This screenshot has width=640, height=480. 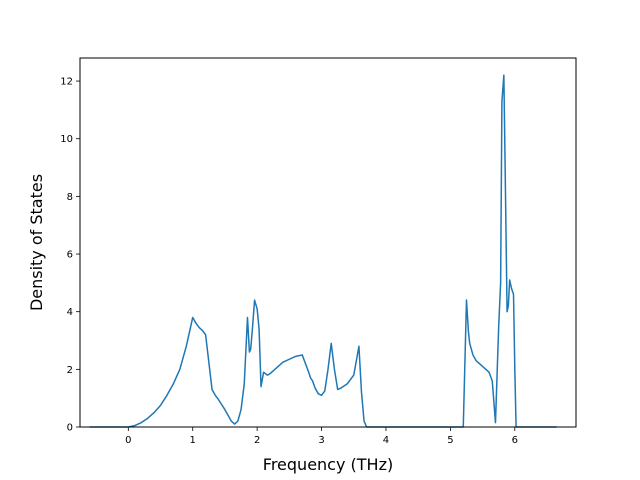 What do you see at coordinates (66, 139) in the screenshot?
I see `y-tick-label: 10` at bounding box center [66, 139].